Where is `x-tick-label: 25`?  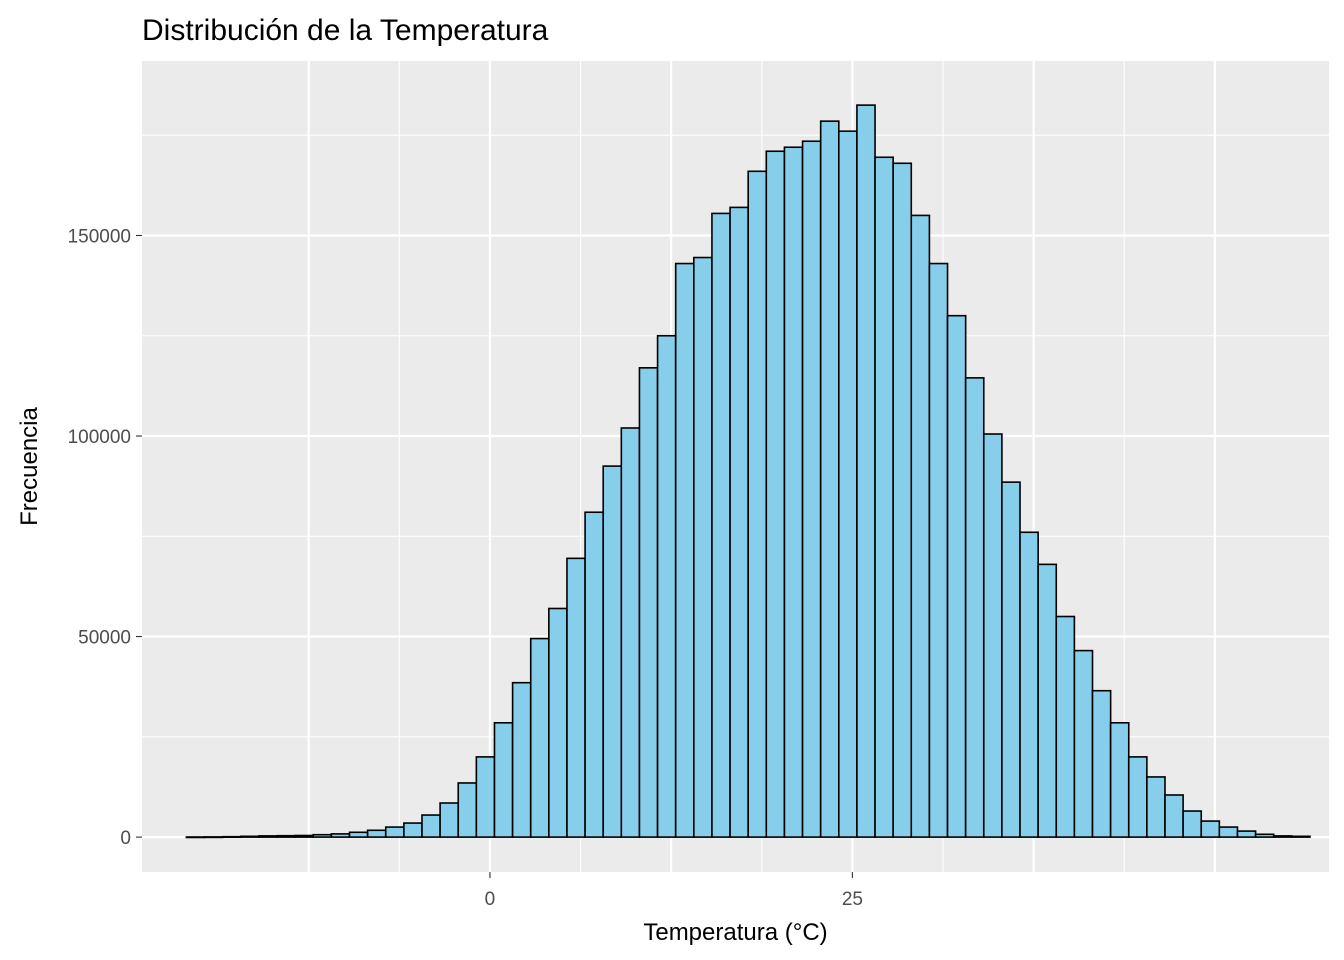
x-tick-label: 25 is located at coordinates (852, 899).